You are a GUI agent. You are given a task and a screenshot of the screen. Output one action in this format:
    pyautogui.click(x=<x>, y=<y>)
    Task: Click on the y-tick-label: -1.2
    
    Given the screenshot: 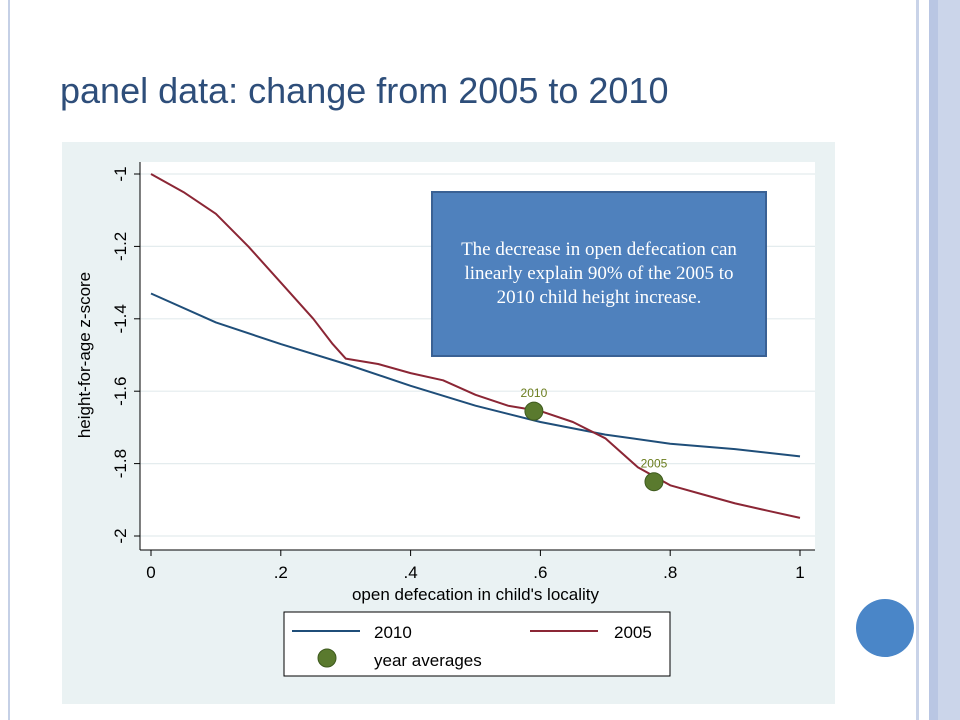 What is the action you would take?
    pyautogui.click(x=120, y=246)
    